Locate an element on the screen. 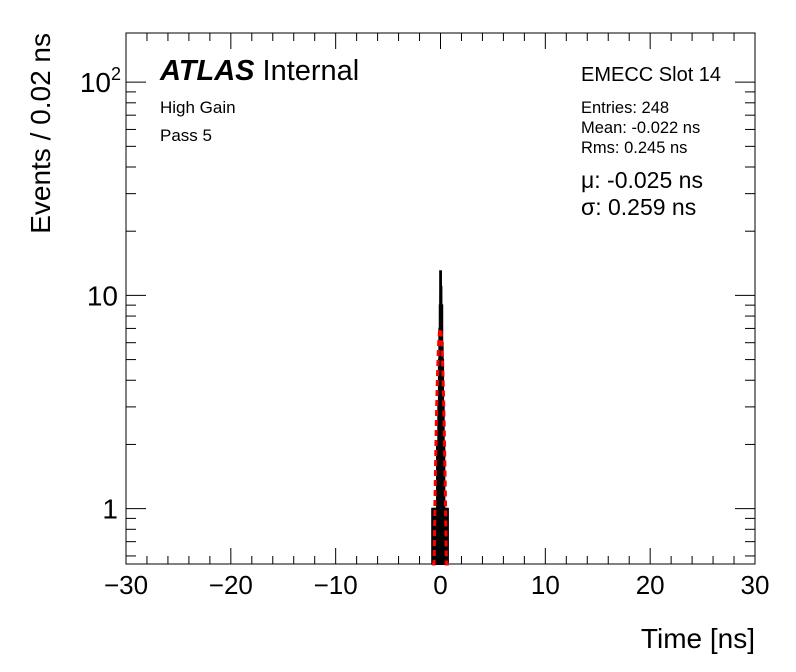 Image resolution: width=796 pixels, height=672 pixels. x-tick-label: −20 is located at coordinates (231, 585).